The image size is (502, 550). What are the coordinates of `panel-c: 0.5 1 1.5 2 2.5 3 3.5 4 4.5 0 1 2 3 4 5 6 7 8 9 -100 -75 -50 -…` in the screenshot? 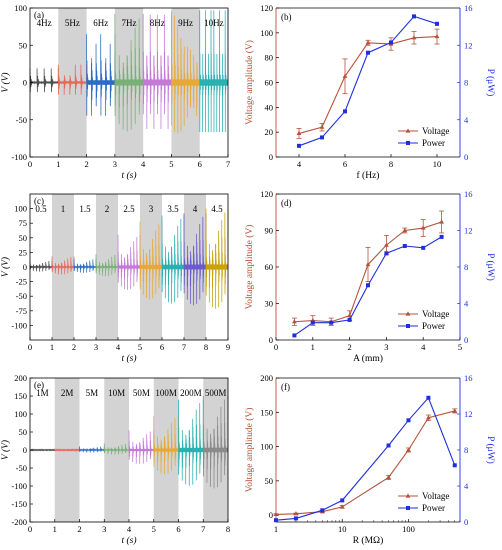 It's located at (115, 278).